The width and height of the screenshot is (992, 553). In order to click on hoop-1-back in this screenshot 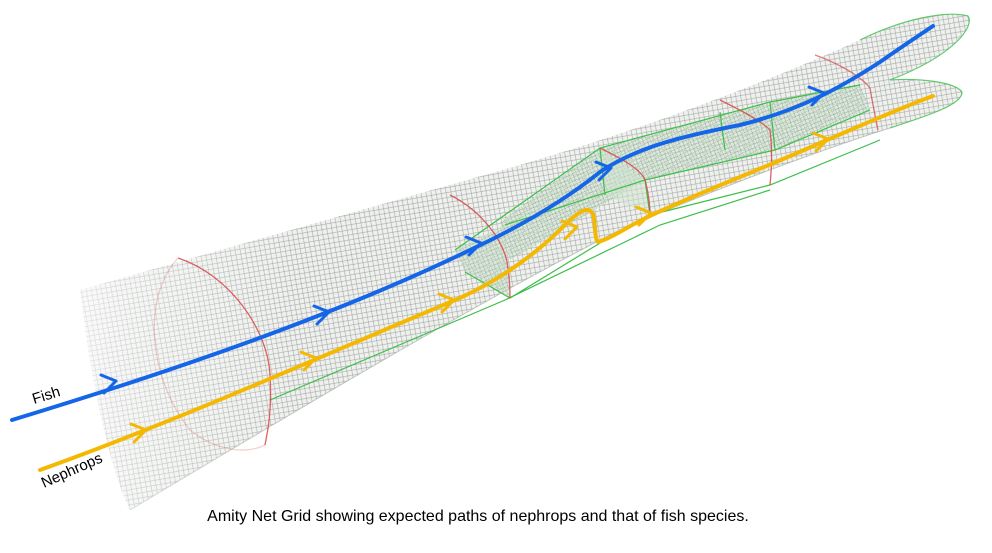, I will do `click(209, 354)`.